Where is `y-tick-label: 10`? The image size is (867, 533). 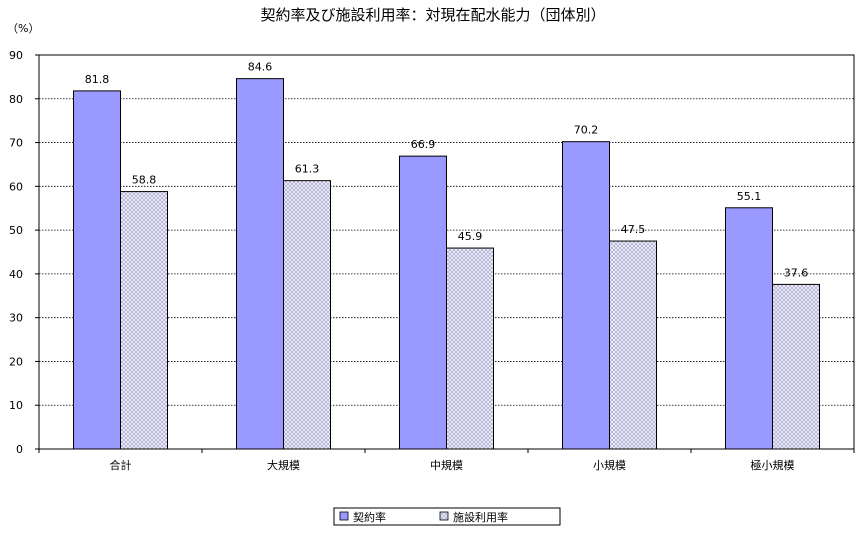
y-tick-label: 10 is located at coordinates (16, 405).